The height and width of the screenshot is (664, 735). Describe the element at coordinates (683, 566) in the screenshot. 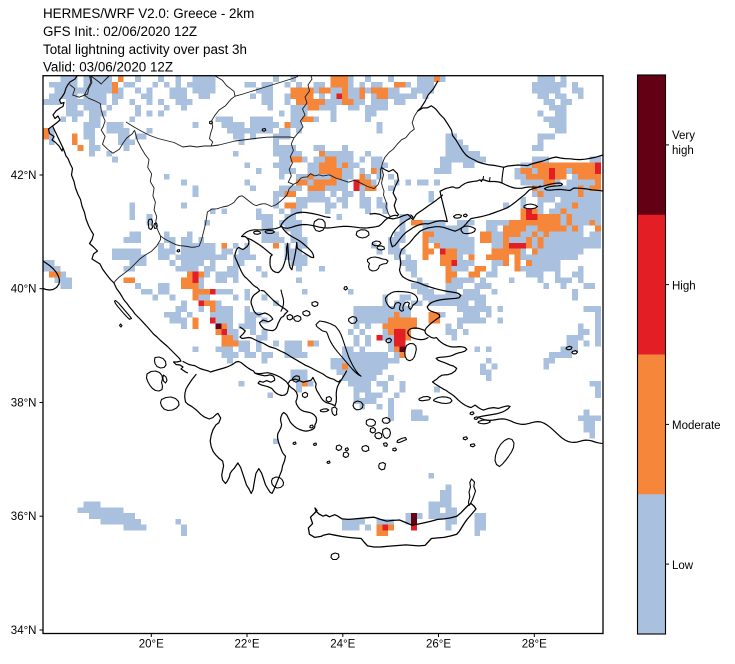

I see `svg-text: Low` at that location.